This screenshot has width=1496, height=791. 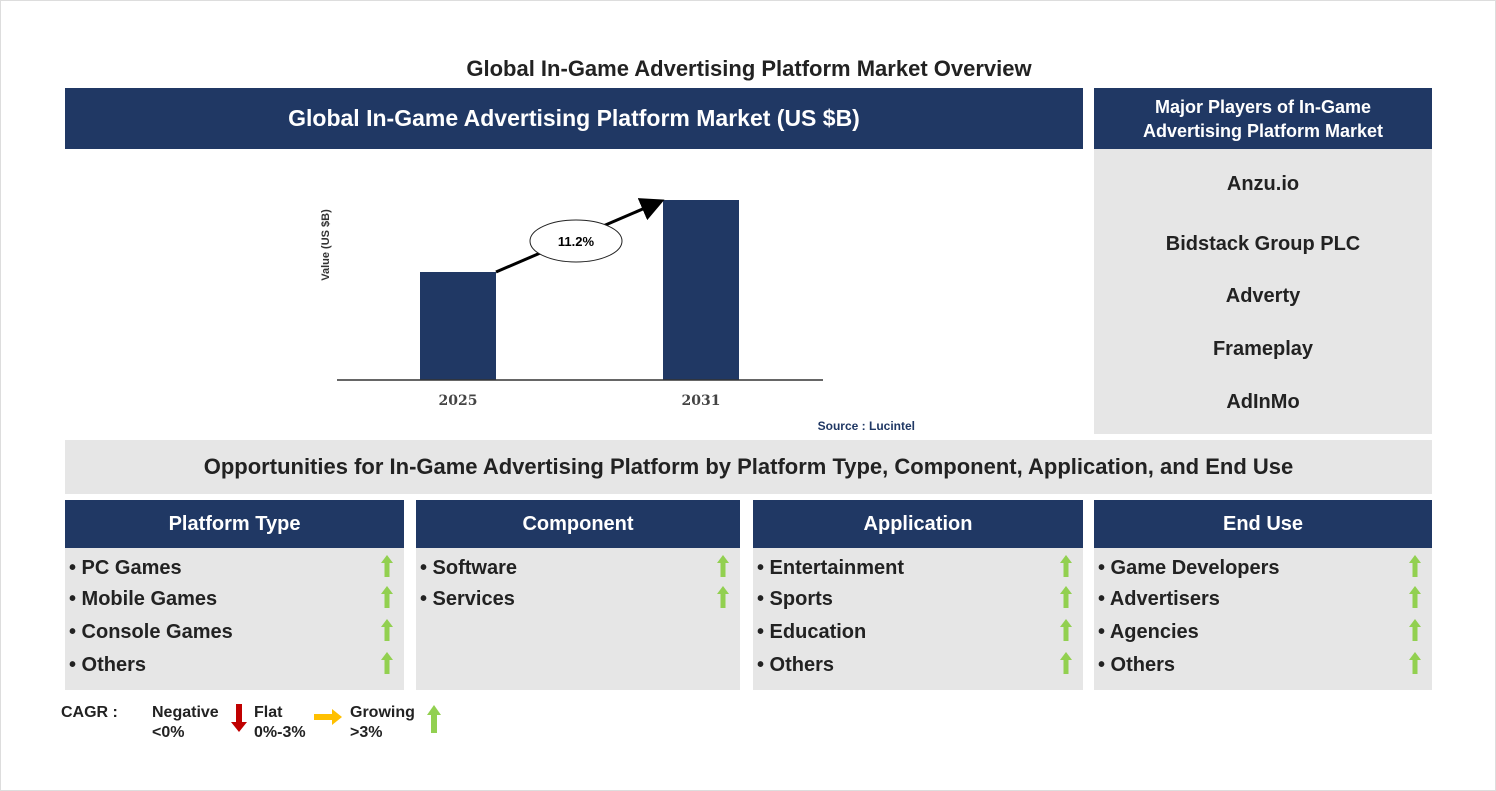 I want to click on segment-header: Platform Type, so click(x=234, y=524).